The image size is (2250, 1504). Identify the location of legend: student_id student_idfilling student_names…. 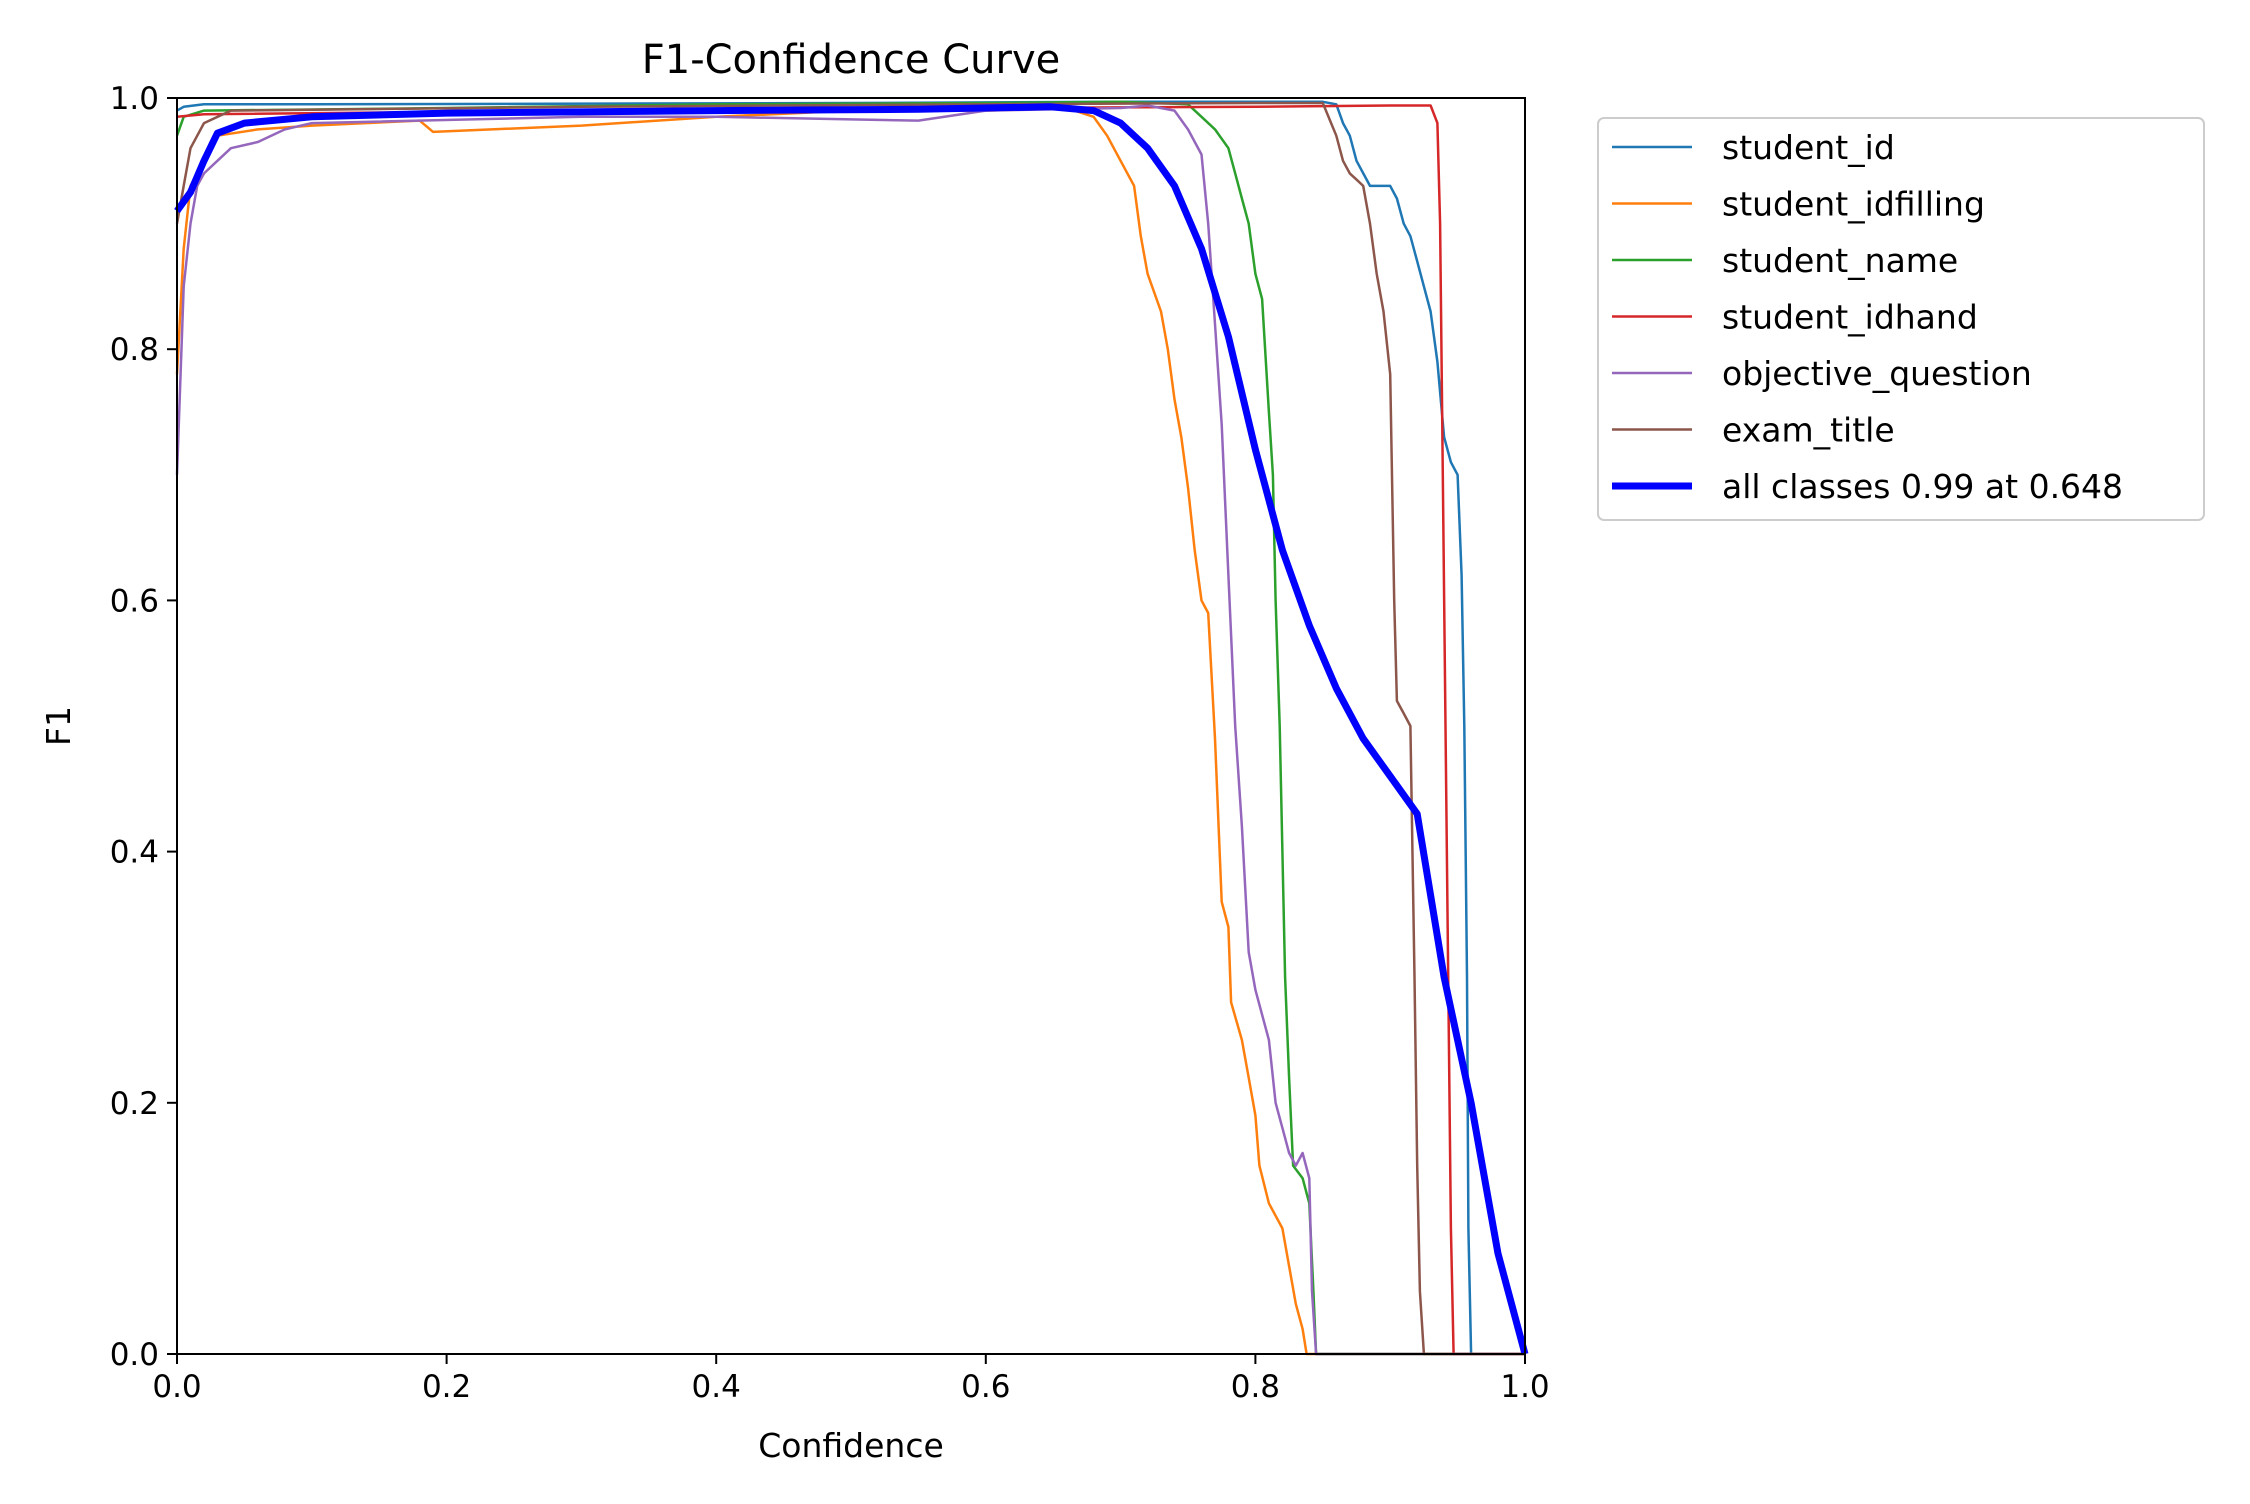
(1901, 319).